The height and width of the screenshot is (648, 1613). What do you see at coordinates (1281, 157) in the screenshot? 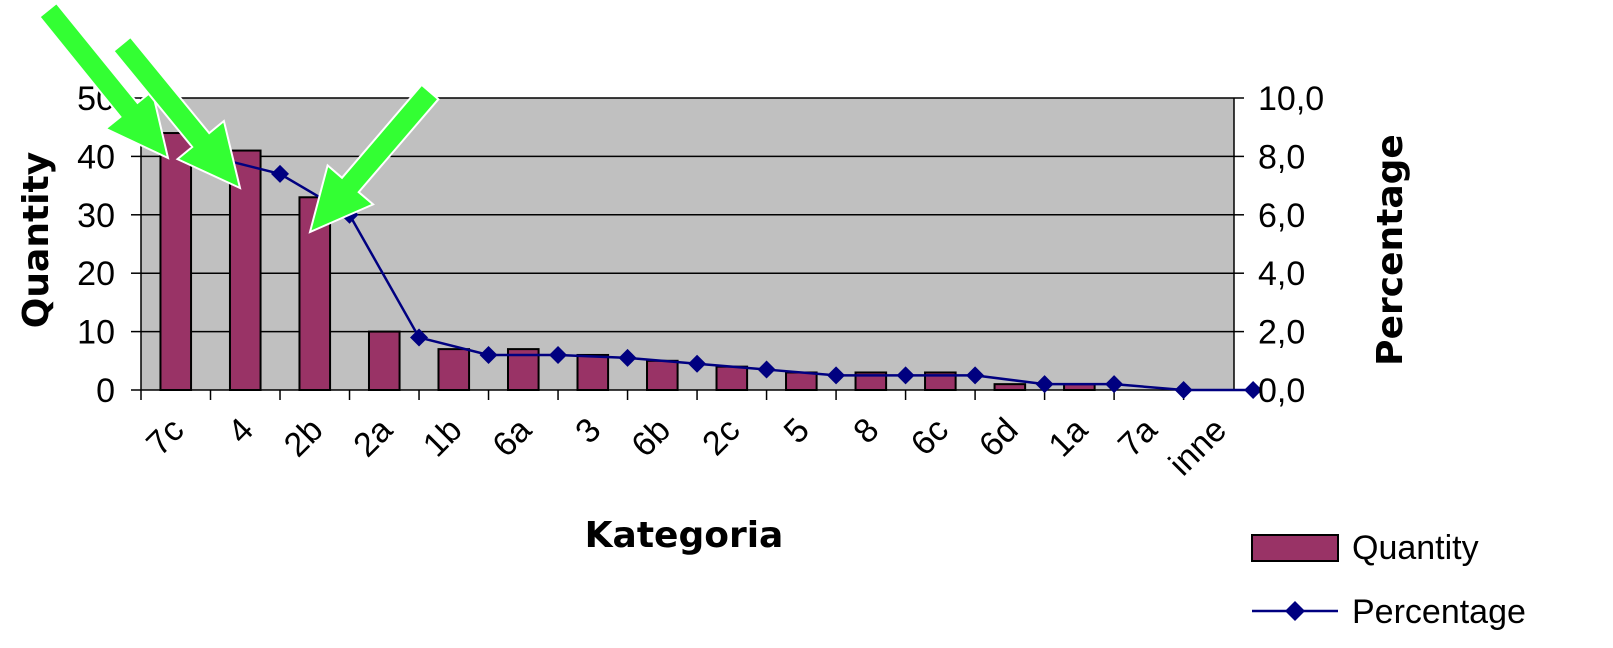
I see `y2-tick-label: 8,0` at bounding box center [1281, 157].